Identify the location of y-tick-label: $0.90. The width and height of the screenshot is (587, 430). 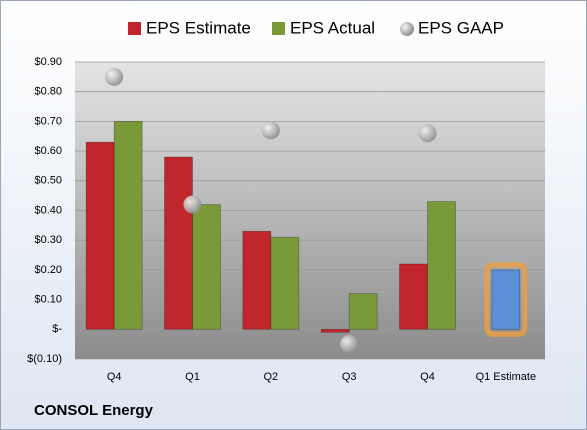
(48, 62).